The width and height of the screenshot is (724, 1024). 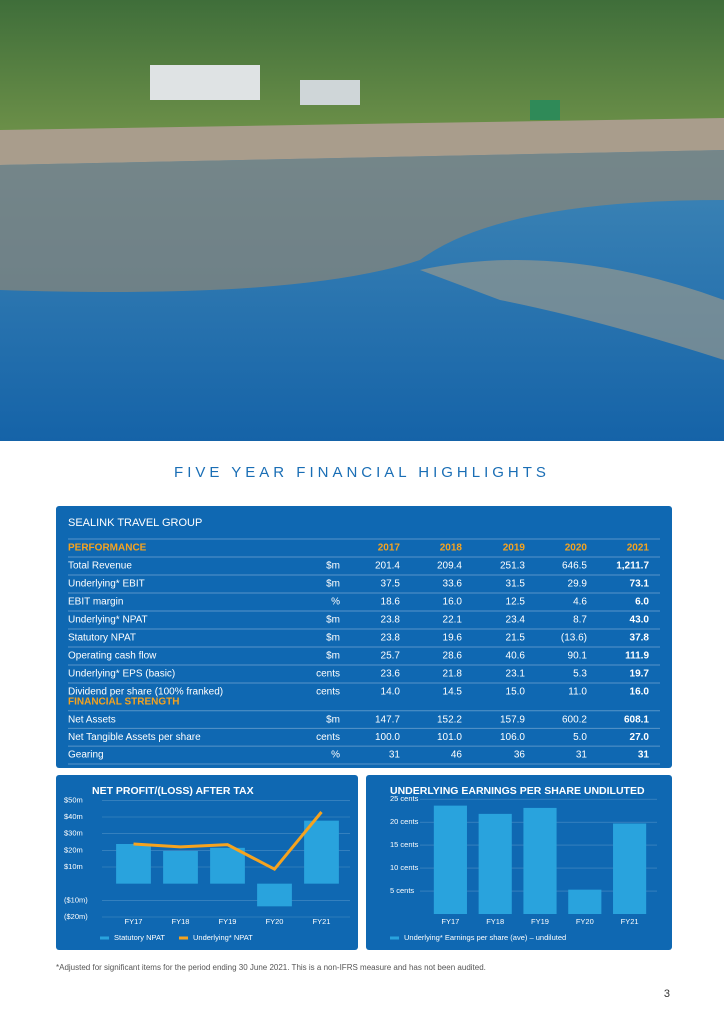 What do you see at coordinates (73, 849) in the screenshot?
I see `y-tick-label: $20m` at bounding box center [73, 849].